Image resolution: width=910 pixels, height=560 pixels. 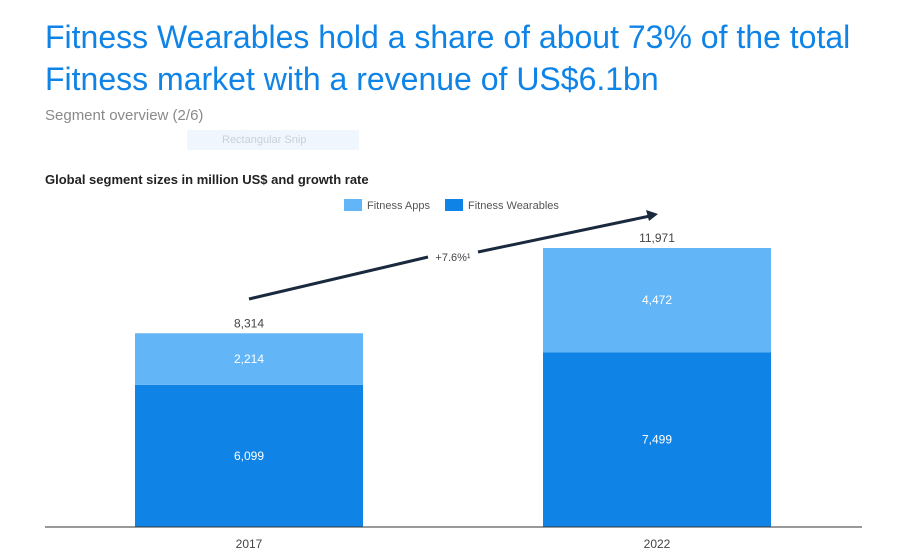 What do you see at coordinates (249, 323) in the screenshot?
I see `total-label: 8,314` at bounding box center [249, 323].